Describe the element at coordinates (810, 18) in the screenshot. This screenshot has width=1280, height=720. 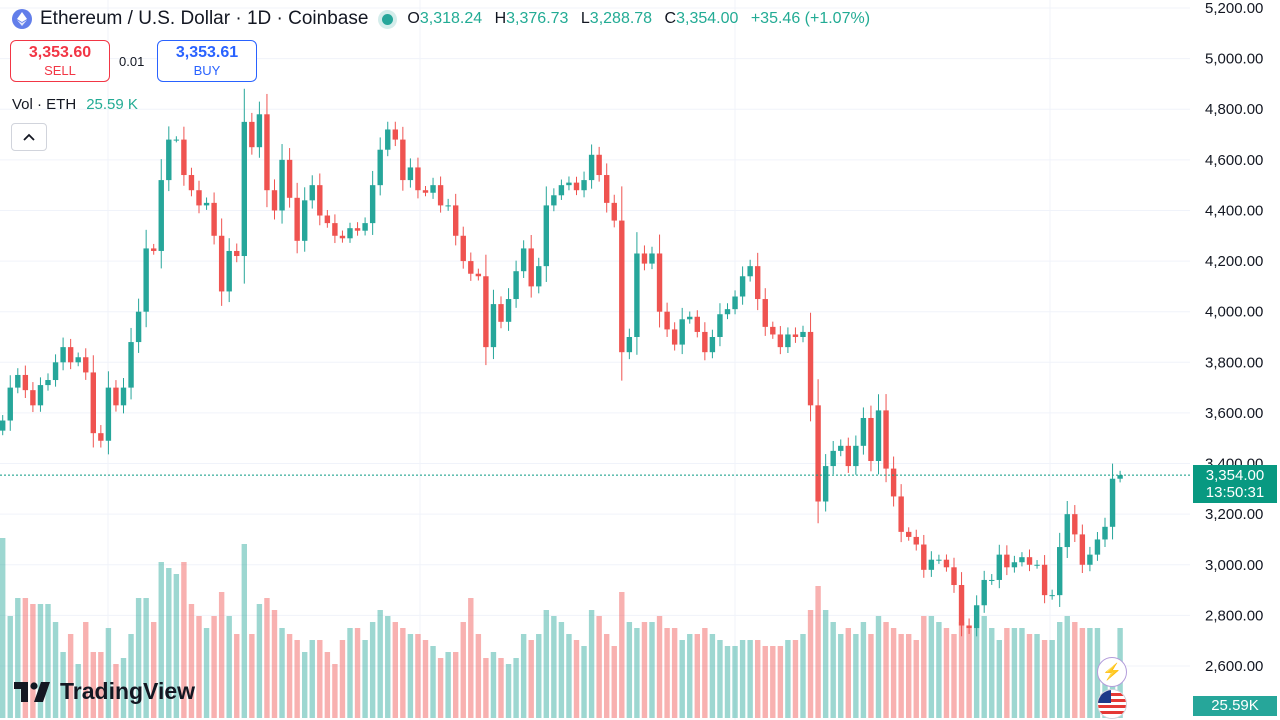
I see `change-value: +35.46 (+1.07%)` at that location.